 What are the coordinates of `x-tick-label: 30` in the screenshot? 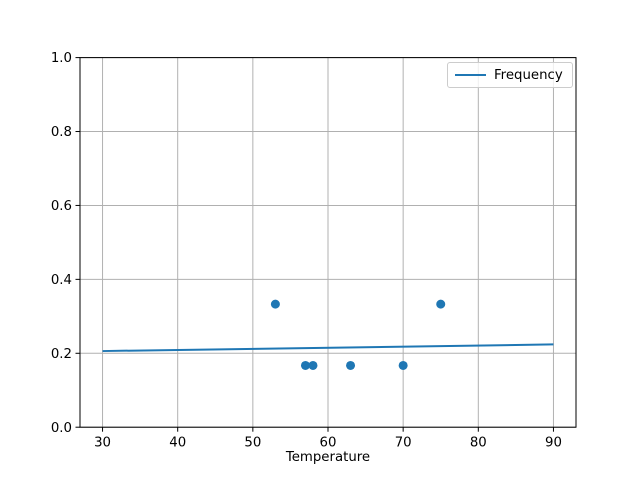 It's located at (102, 443).